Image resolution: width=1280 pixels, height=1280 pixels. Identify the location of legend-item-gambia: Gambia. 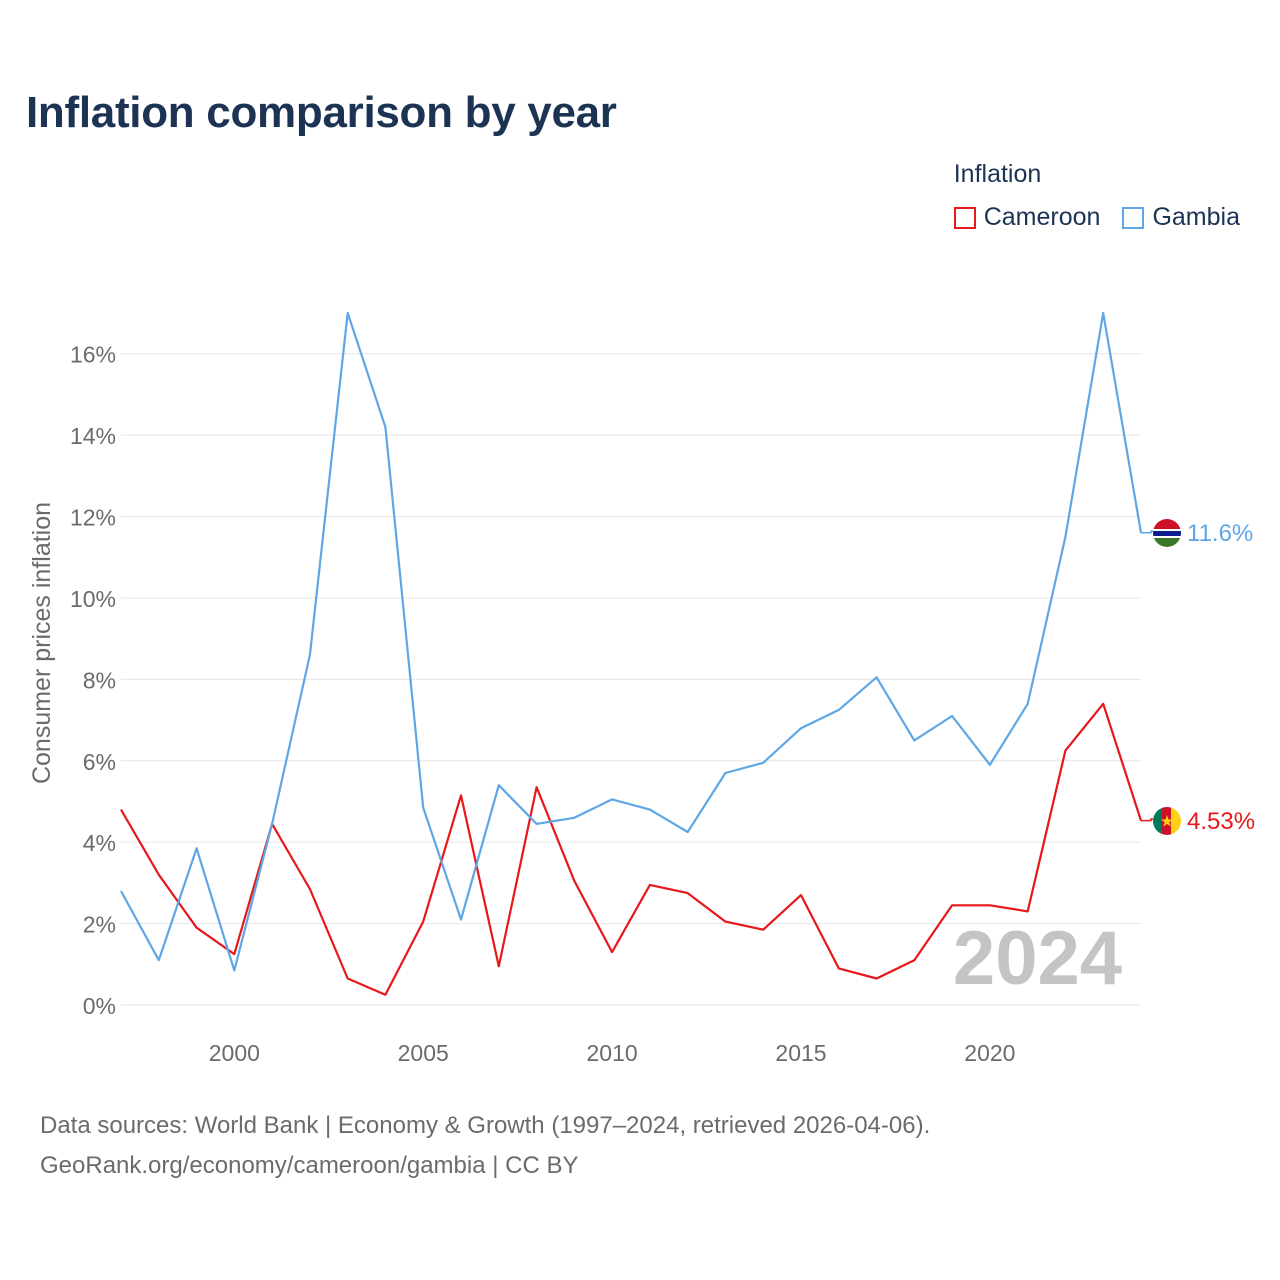
(1181, 217).